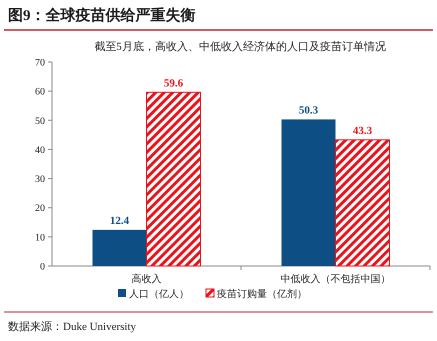 This screenshot has width=437, height=341. What do you see at coordinates (40, 92) in the screenshot?
I see `y-tick-label: 60` at bounding box center [40, 92].